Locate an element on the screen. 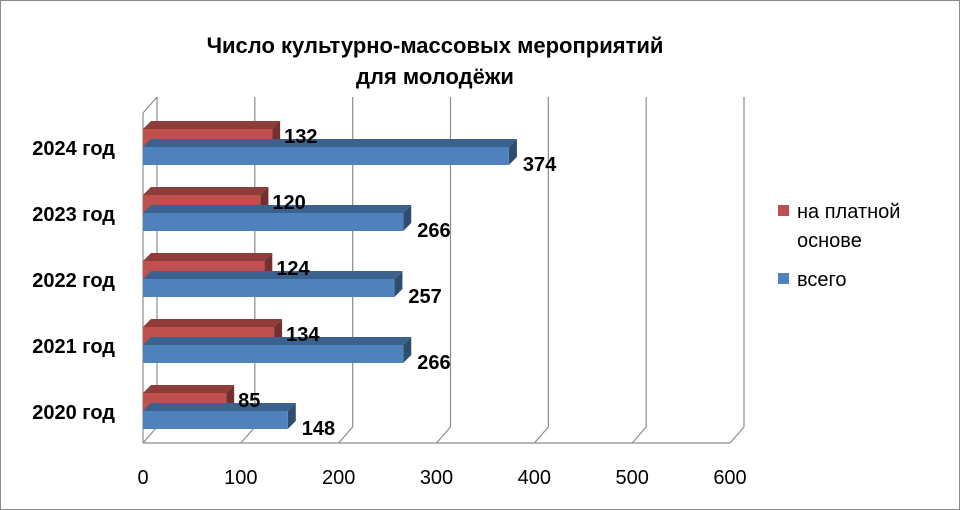  bar-paid-1-top is located at coordinates (206, 191).